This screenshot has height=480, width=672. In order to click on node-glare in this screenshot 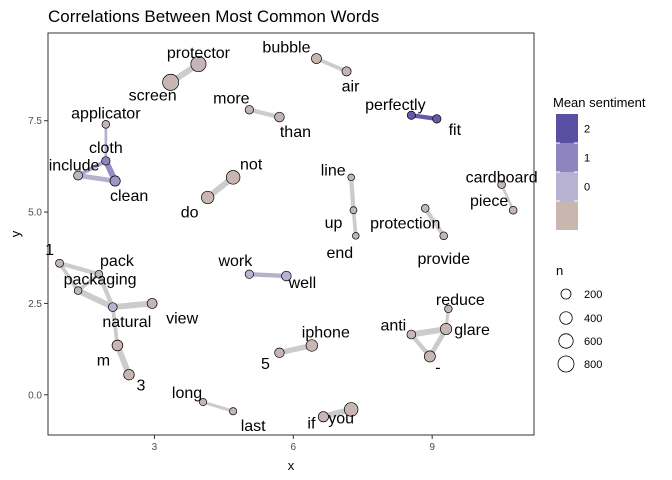, I will do `click(446, 329)`.